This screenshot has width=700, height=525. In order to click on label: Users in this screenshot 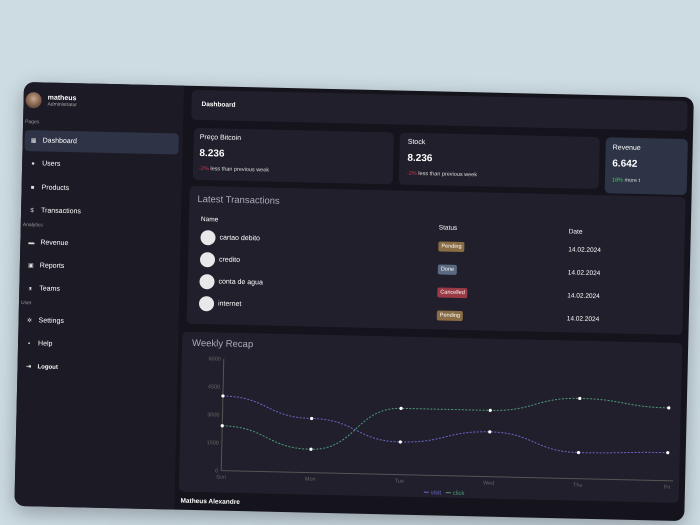, I will do `click(51, 164)`.